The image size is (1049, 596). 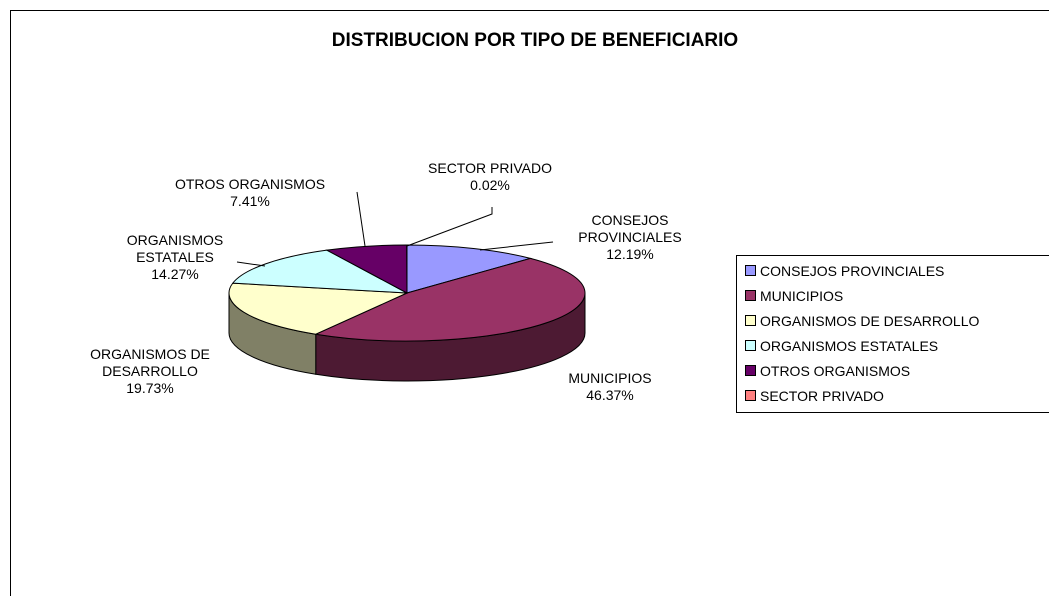 What do you see at coordinates (849, 346) in the screenshot?
I see `legend-label: ORGANISMOS ESTATALES` at bounding box center [849, 346].